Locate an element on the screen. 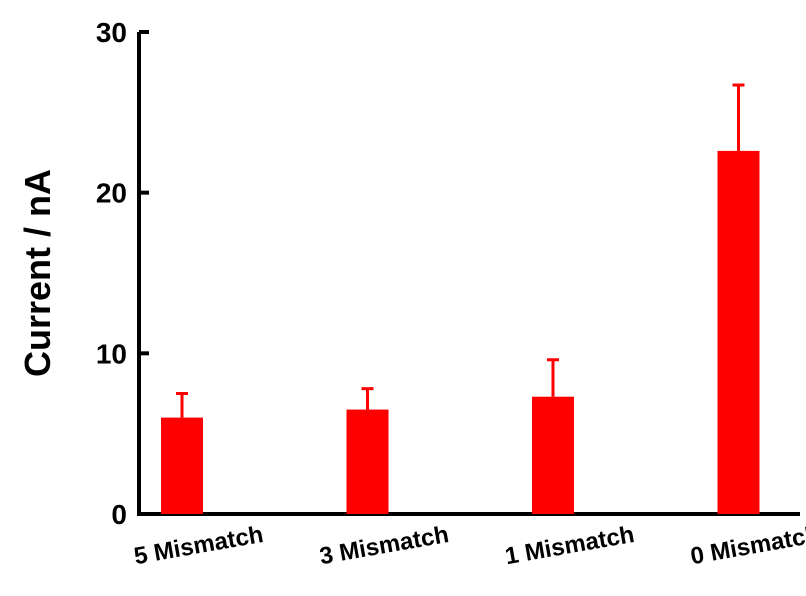 Image resolution: width=806 pixels, height=596 pixels. y-tick-label: 10 is located at coordinates (111, 353).